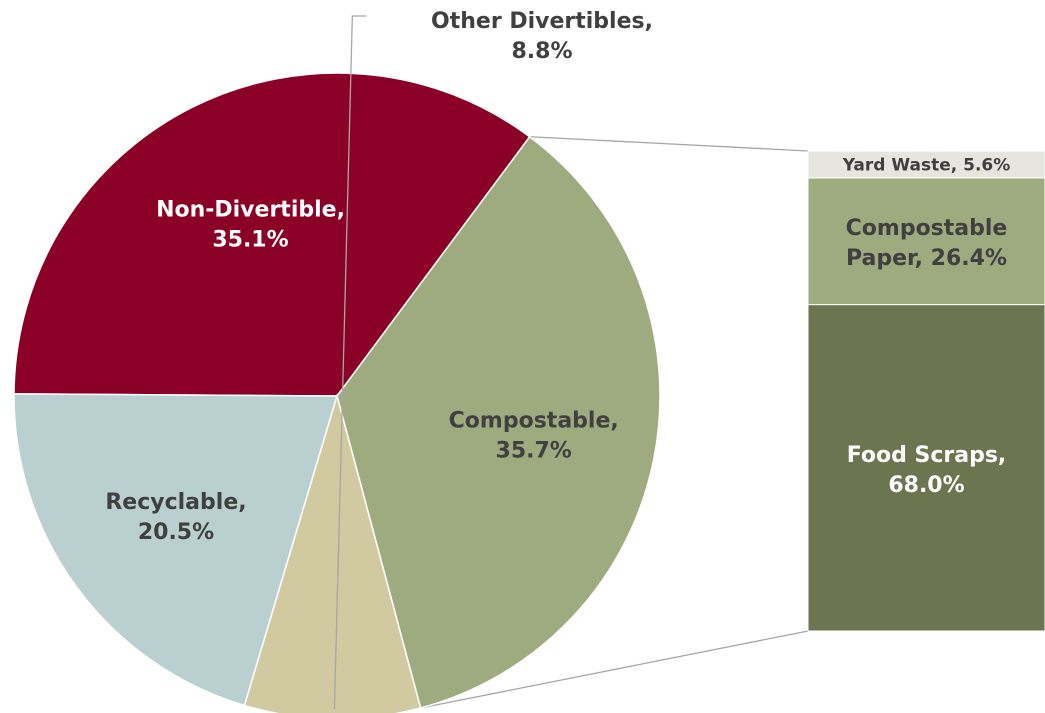 Image resolution: width=1045 pixels, height=713 pixels. Describe the element at coordinates (542, 36) in the screenshot. I see `label-other-divertibles: Other Divertibles, 8.8%` at that location.